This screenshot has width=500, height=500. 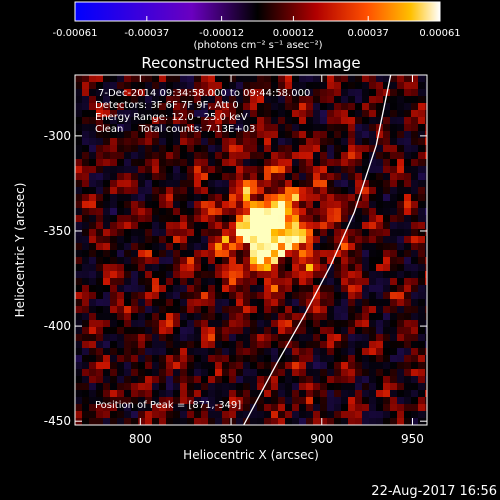 I want to click on timestamp: 22-Aug-2017 16:56, so click(x=434, y=491).